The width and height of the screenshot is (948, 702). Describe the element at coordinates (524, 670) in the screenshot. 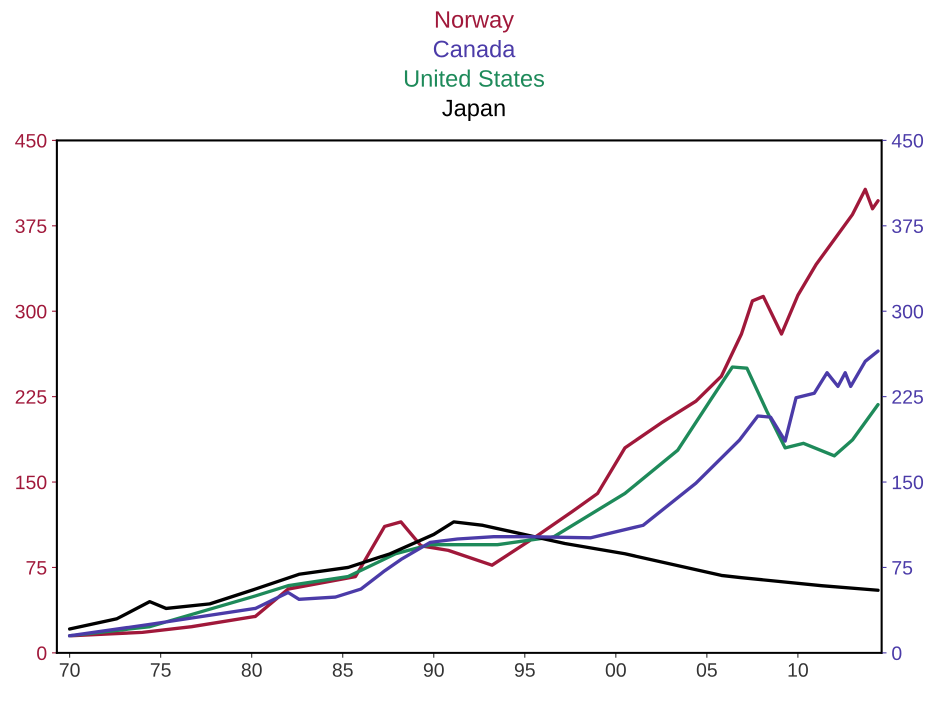

I see `x-tick-label: 95` at that location.